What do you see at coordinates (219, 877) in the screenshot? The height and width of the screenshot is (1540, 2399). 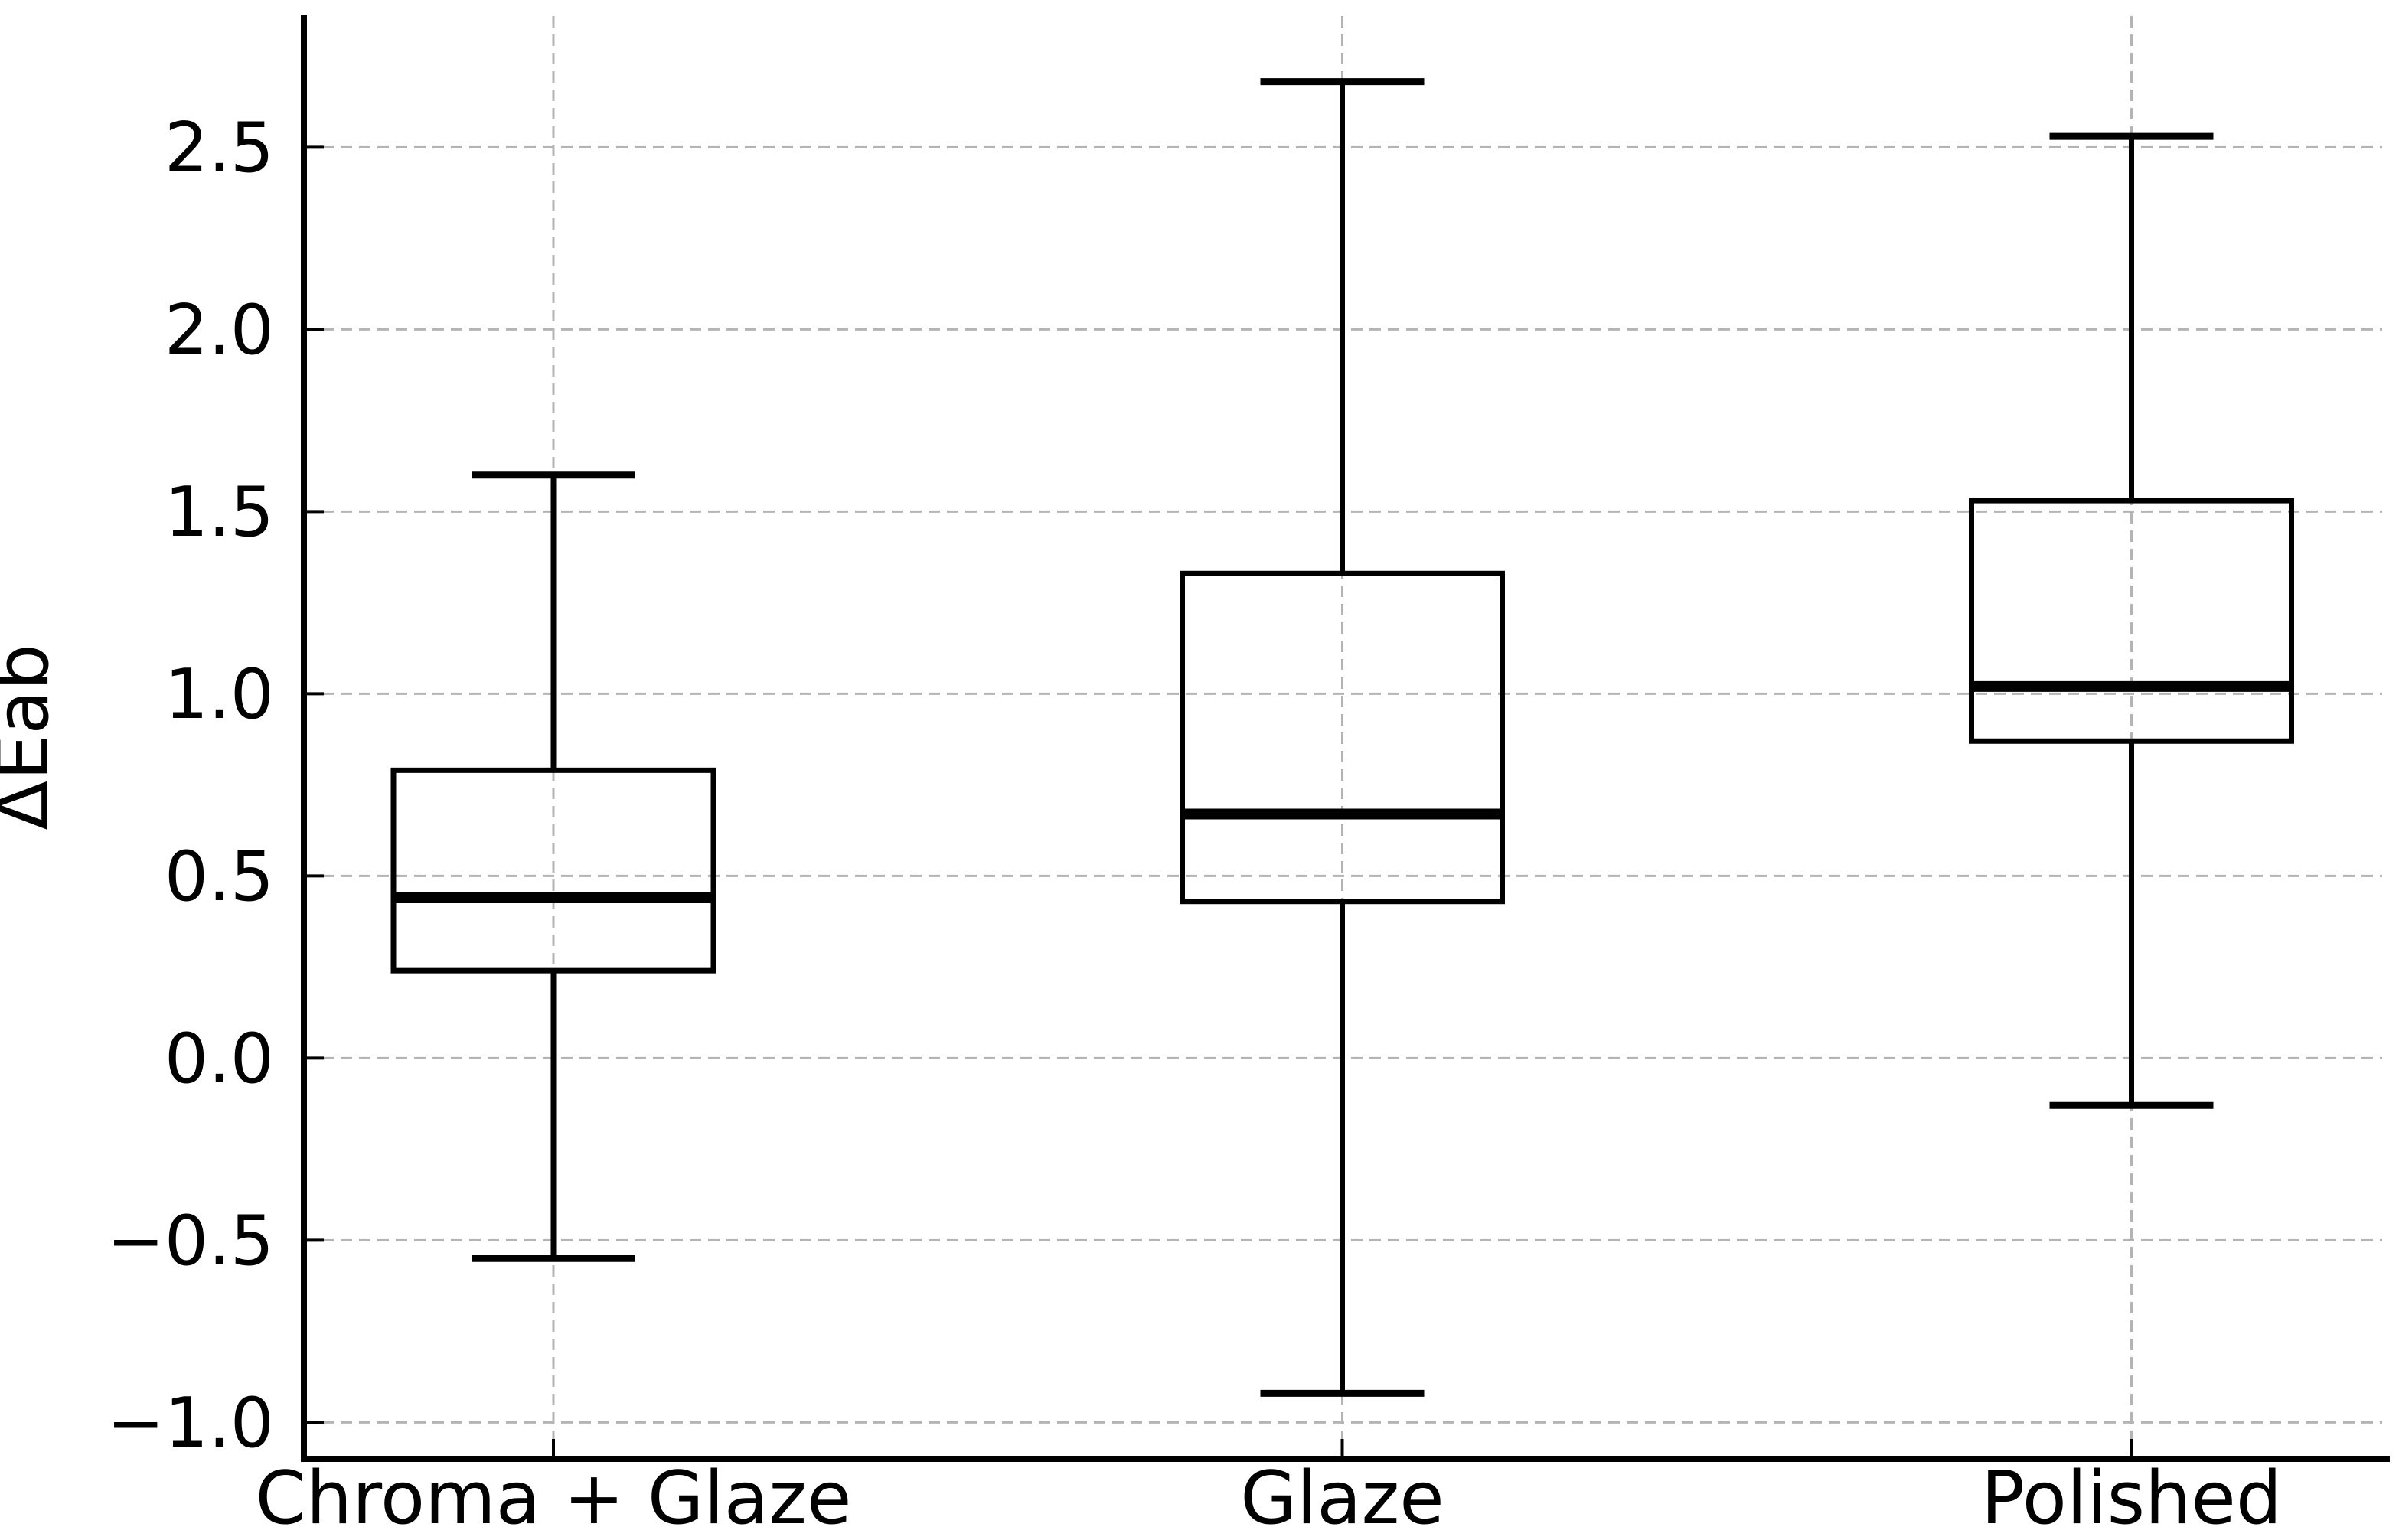 I see `y-tick-label: 0.5` at bounding box center [219, 877].